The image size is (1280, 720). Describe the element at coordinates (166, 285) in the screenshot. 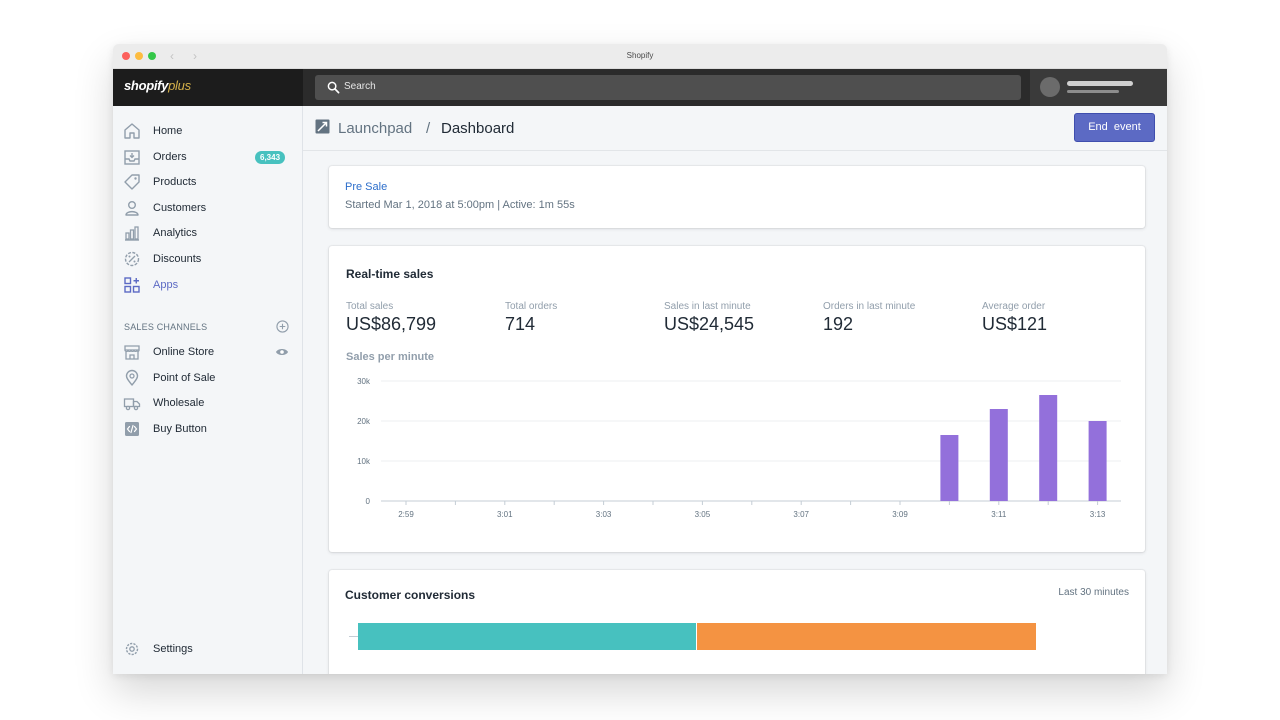

I see `sidebar-item-label: Apps` at that location.